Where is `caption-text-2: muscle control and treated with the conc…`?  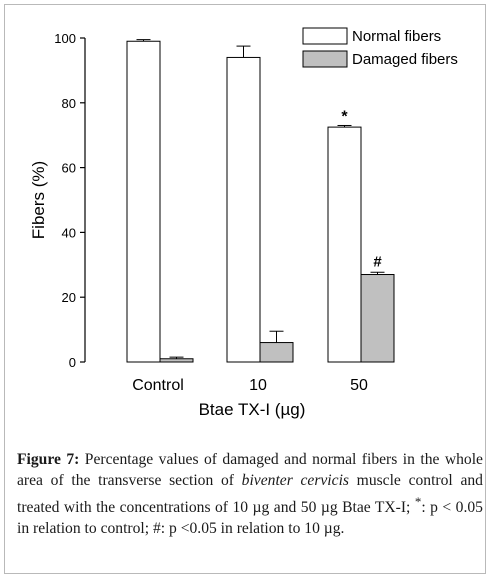 caption-text-2: muscle control and treated with the conc… is located at coordinates (250, 494).